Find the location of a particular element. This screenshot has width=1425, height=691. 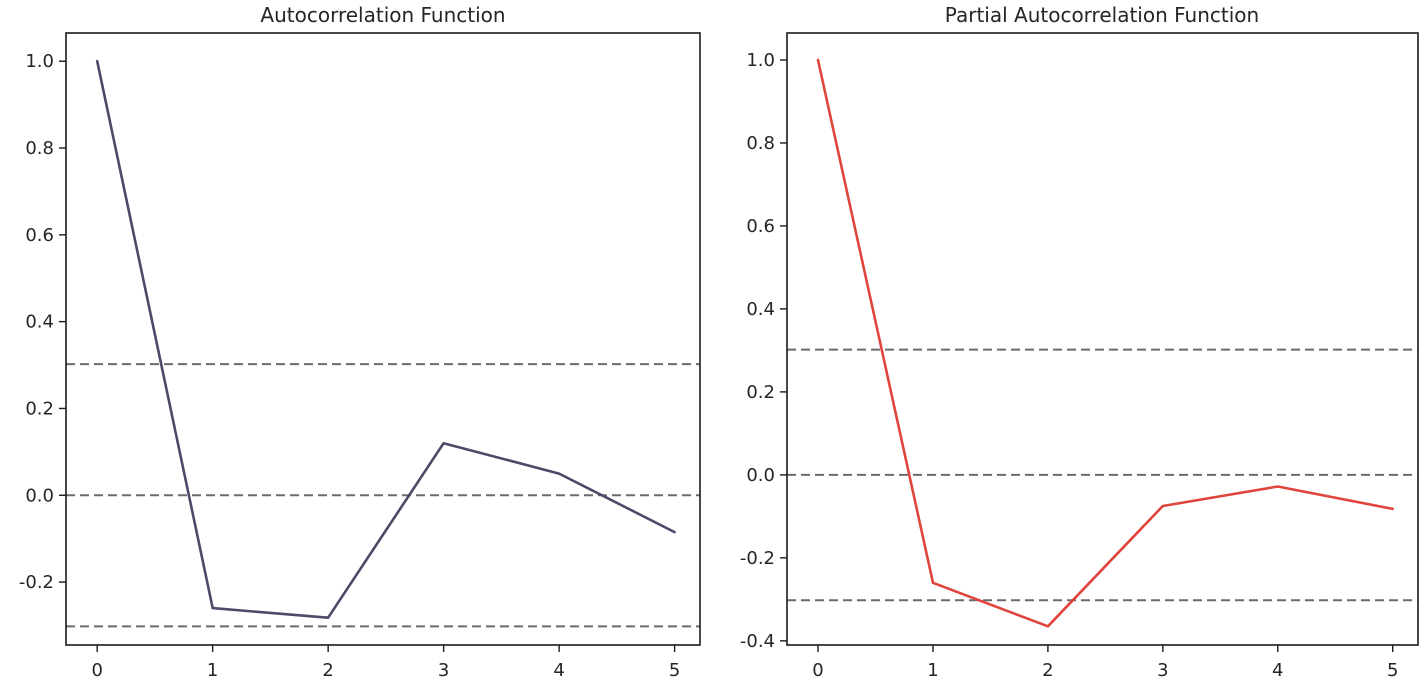

pacf-y-tick-label-1: -0.2 is located at coordinates (757, 558).